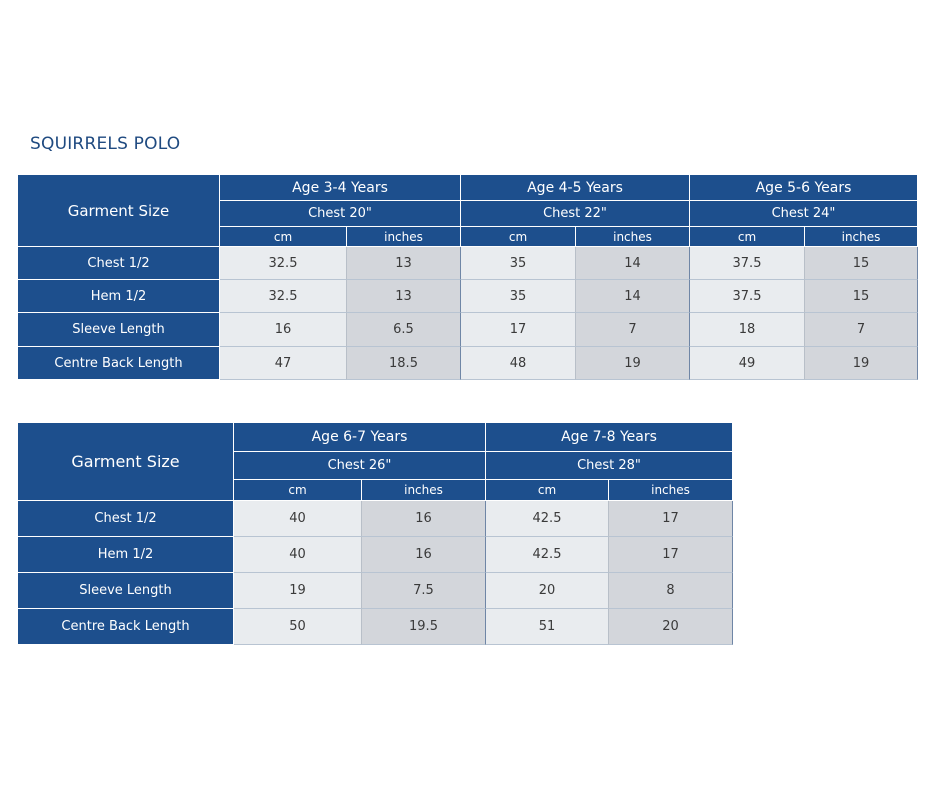 Image resolution: width=940 pixels, height=788 pixels. Describe the element at coordinates (575, 214) in the screenshot. I see `chest-header: Chest 22"` at that location.